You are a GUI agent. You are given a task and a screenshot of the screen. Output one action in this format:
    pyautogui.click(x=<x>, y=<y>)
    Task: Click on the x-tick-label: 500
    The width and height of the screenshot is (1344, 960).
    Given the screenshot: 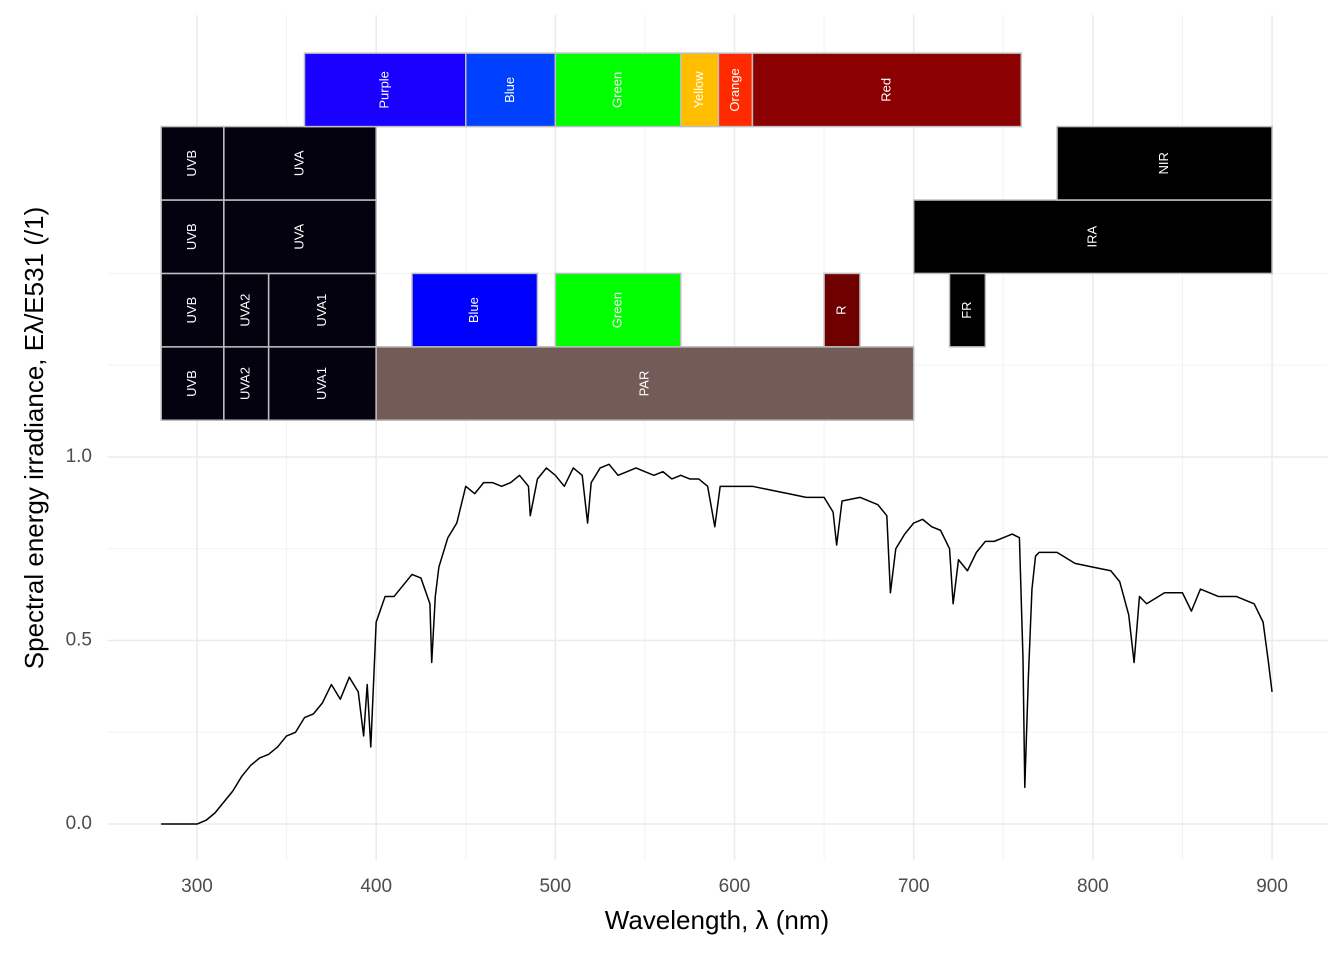 What is the action you would take?
    pyautogui.click(x=555, y=886)
    